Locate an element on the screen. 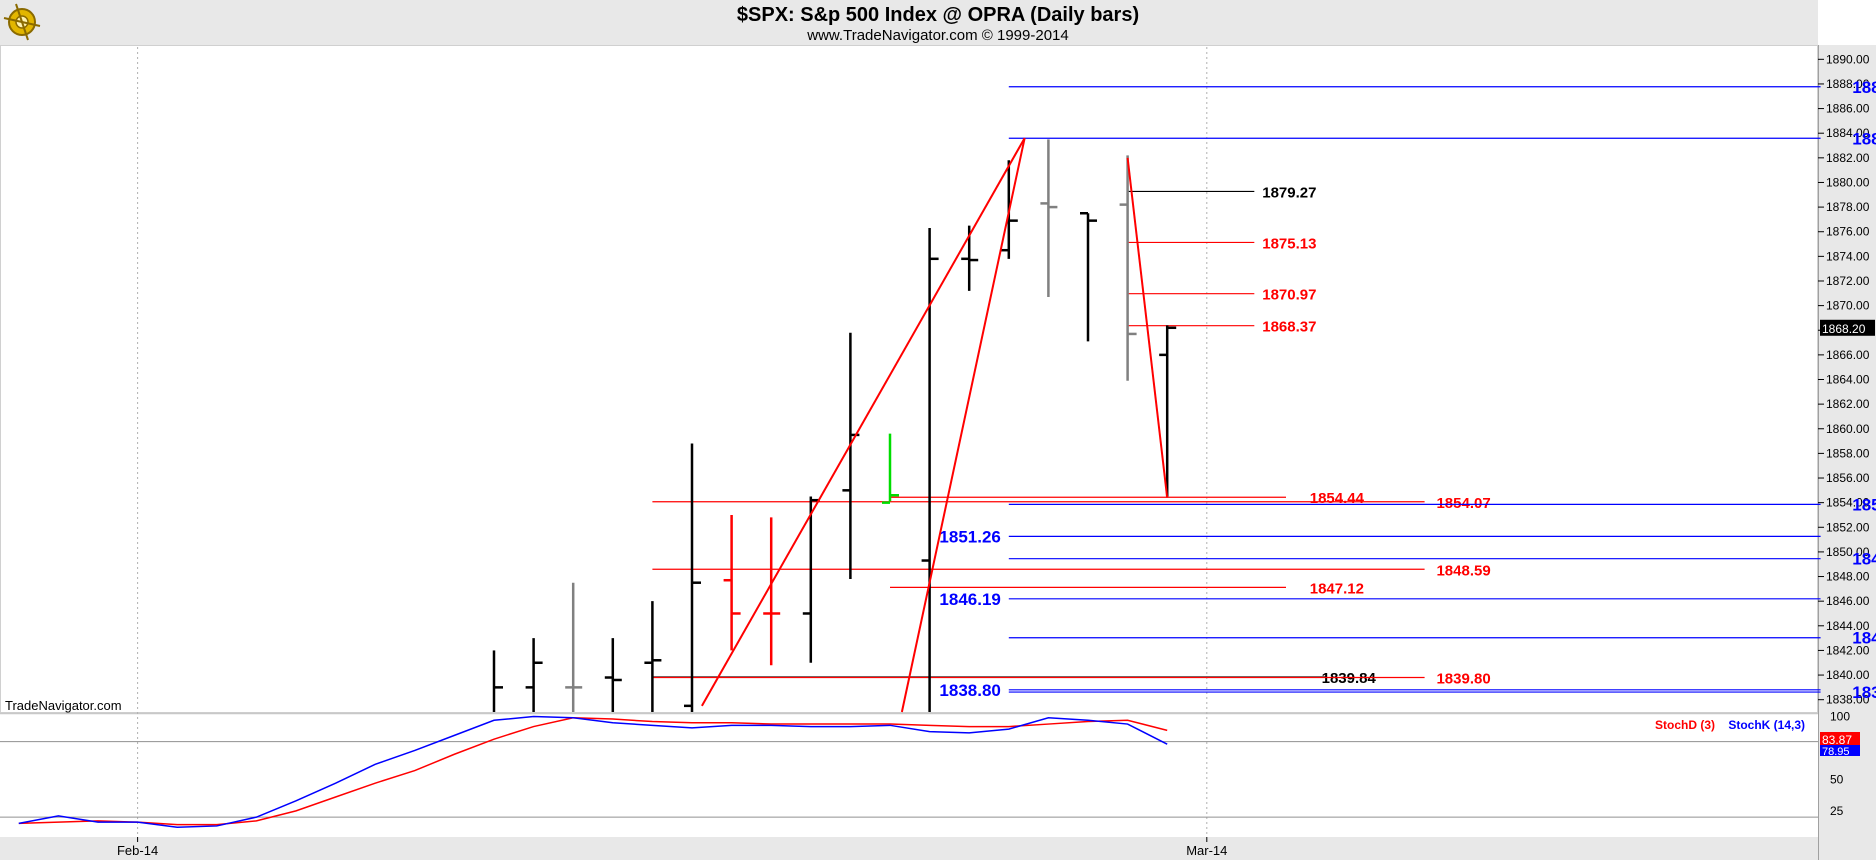 The height and width of the screenshot is (860, 1876). price-tick-label-20: 1878.00 is located at coordinates (1848, 207).